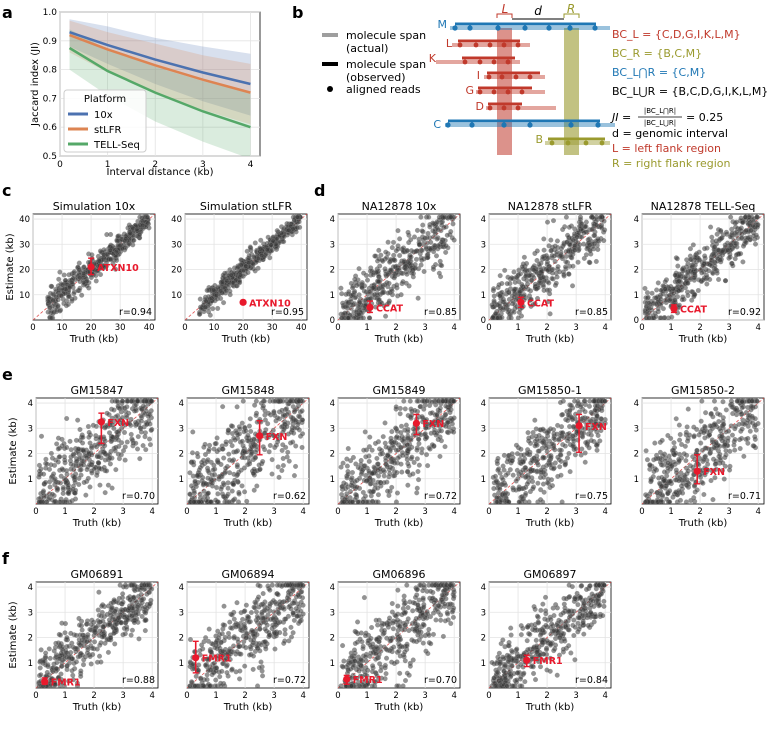 This screenshot has height=732, width=777. I want to click on panel-a-xlabel: Interval distance (kb), so click(160, 172).